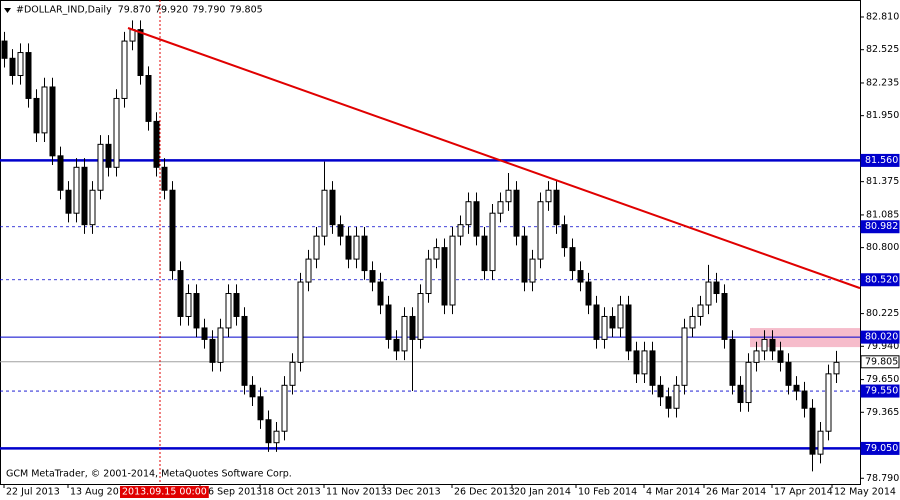 This screenshot has width=900, height=500. Describe the element at coordinates (607, 492) in the screenshot. I see `x-tick-label: 10 Feb 2014` at that location.